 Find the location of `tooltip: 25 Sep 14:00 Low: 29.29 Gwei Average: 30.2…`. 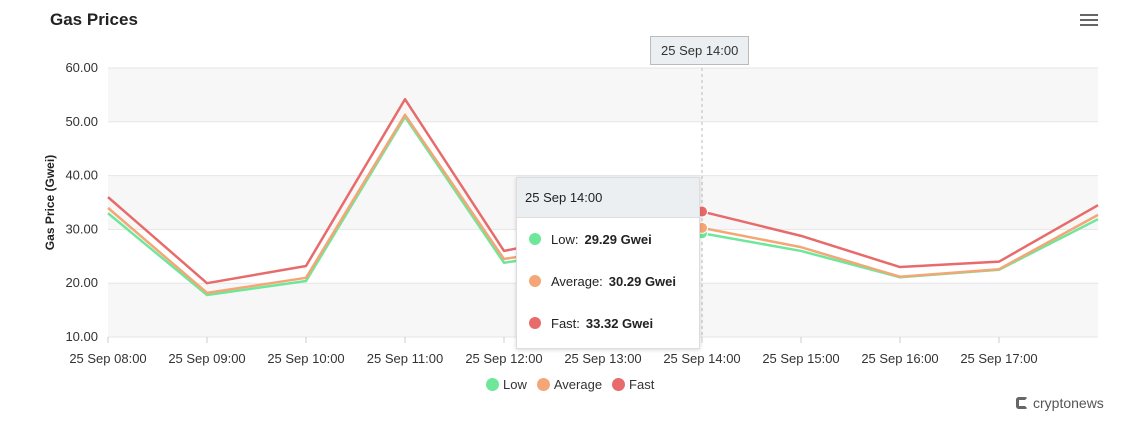

tooltip: 25 Sep 14:00 Low: 29.29 Gwei Average: 30.2… is located at coordinates (608, 263).